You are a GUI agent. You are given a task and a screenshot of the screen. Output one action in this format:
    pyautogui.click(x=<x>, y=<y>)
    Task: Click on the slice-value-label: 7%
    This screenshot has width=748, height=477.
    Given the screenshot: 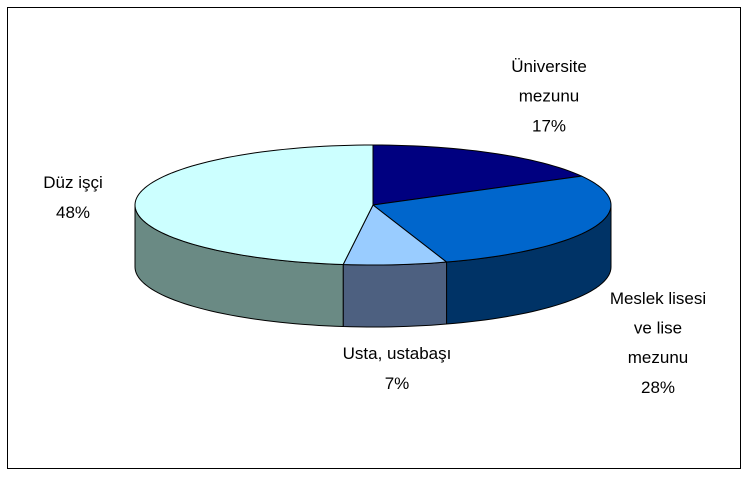 What is the action you would take?
    pyautogui.click(x=397, y=383)
    